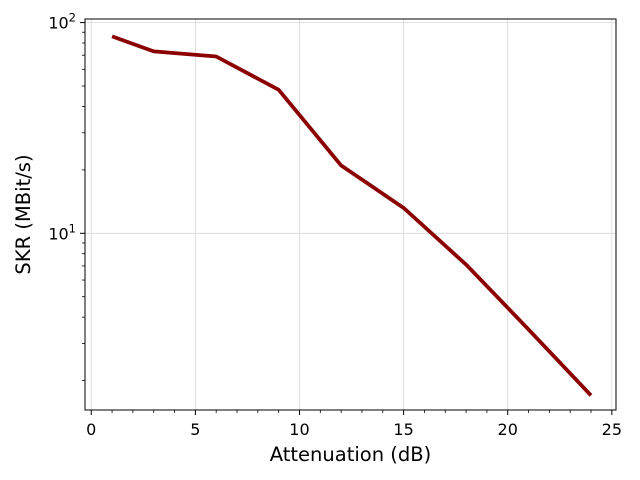  I want to click on y-tick-label: 10¹, so click(62, 232).